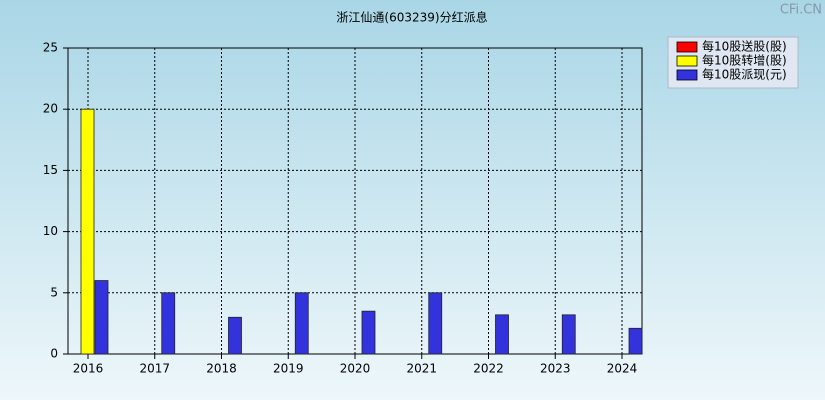 The image size is (825, 404). I want to click on x-tick-label: 2020, so click(355, 369).